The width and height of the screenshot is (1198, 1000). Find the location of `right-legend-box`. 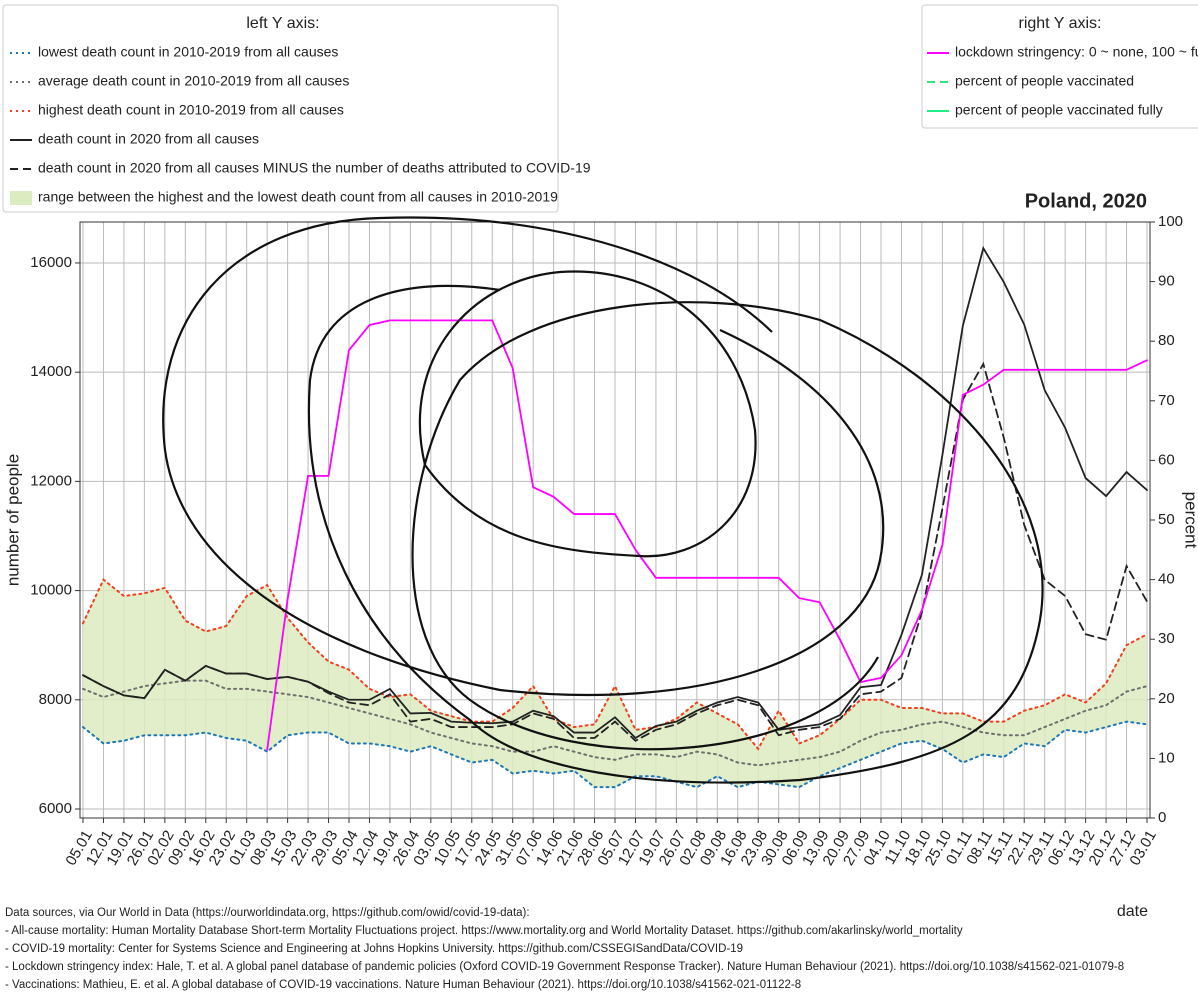

right-legend-box is located at coordinates (1059, 66).